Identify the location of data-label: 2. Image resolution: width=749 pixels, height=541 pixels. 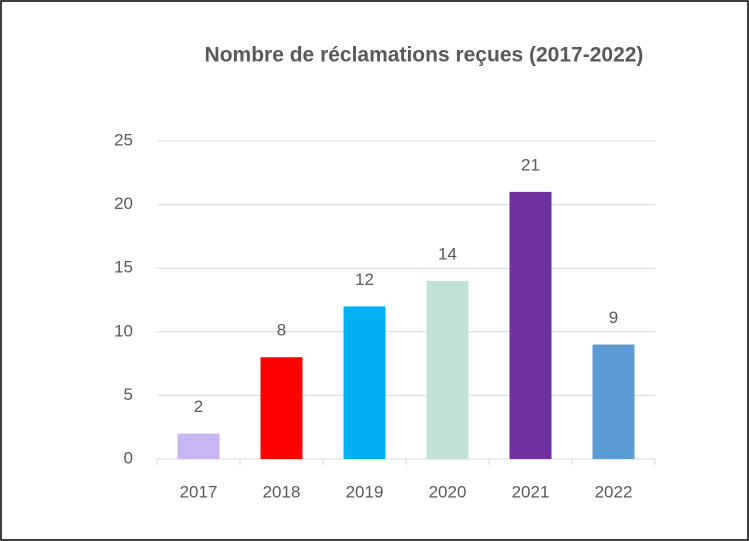
(198, 406).